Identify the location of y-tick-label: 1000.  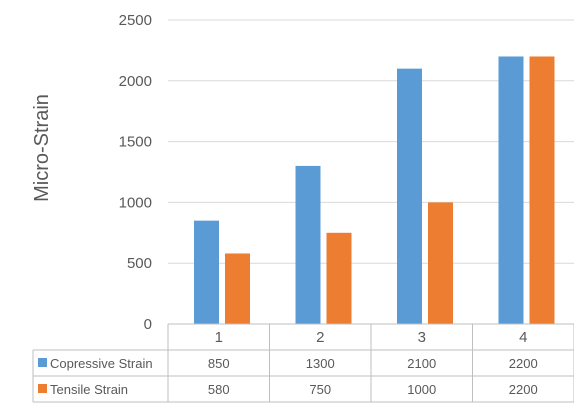
(135, 202).